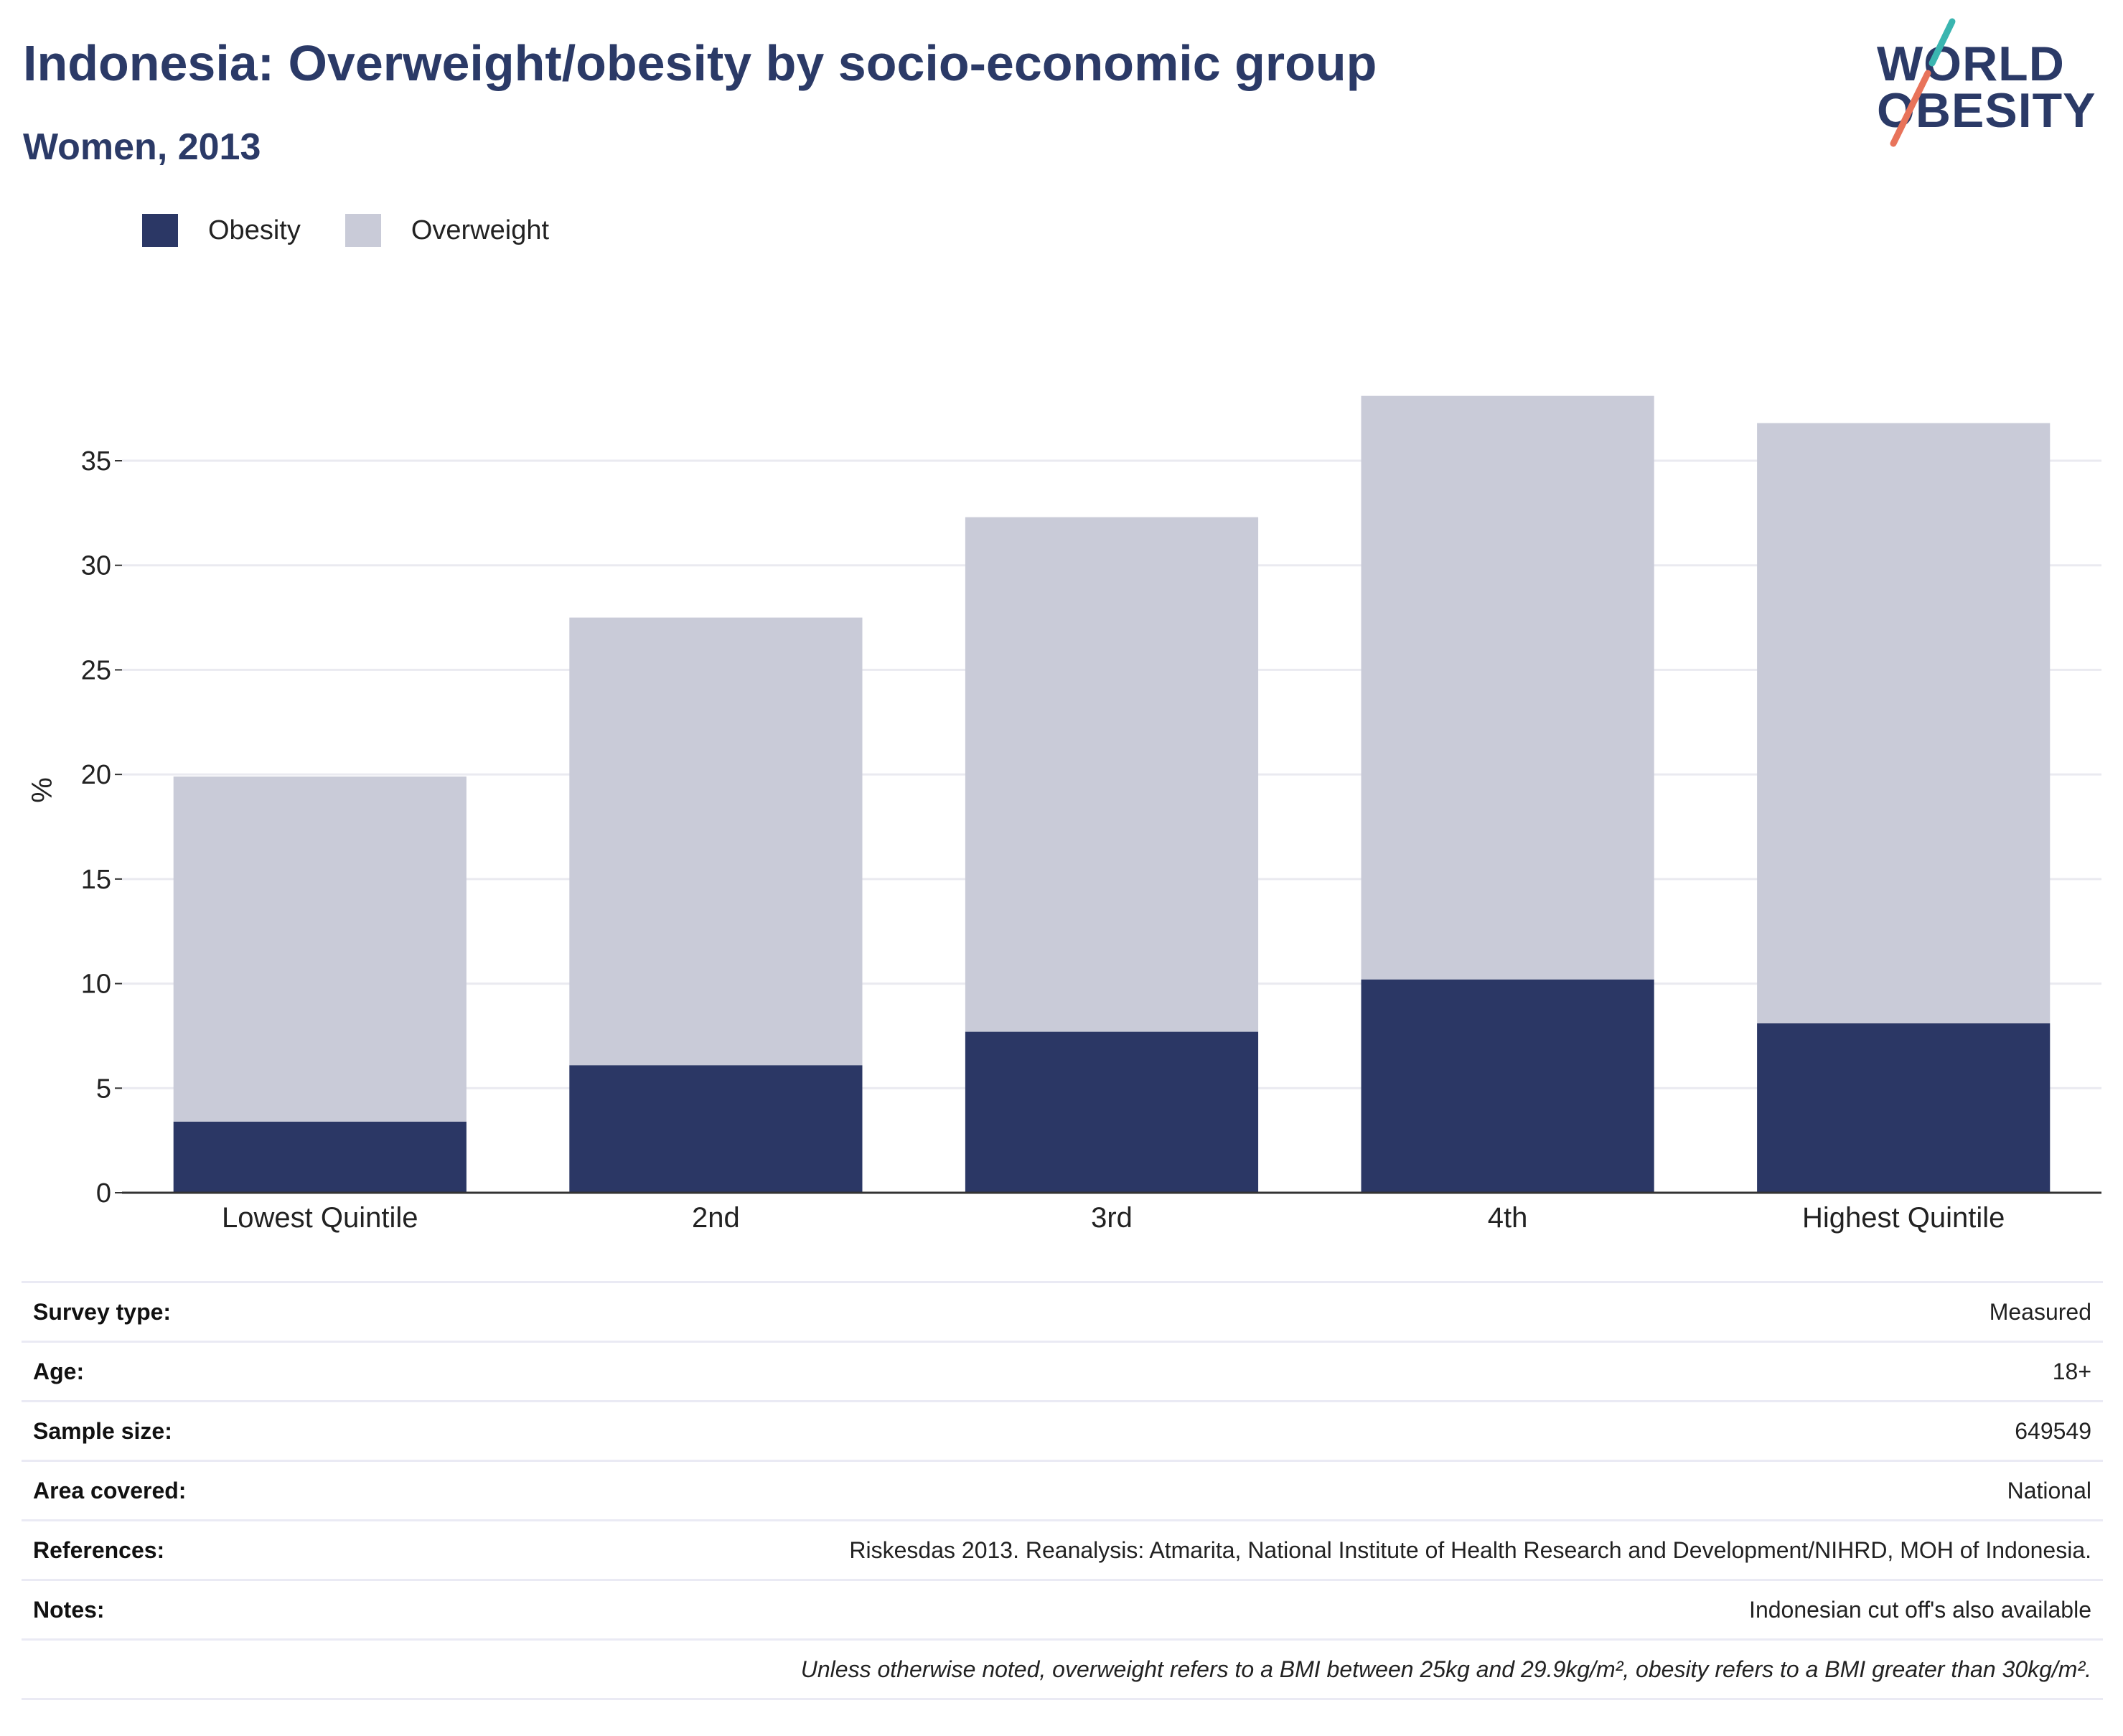 Image resolution: width=2123 pixels, height=1736 pixels. I want to click on x-tick-label: Lowest Quintile, so click(320, 1218).